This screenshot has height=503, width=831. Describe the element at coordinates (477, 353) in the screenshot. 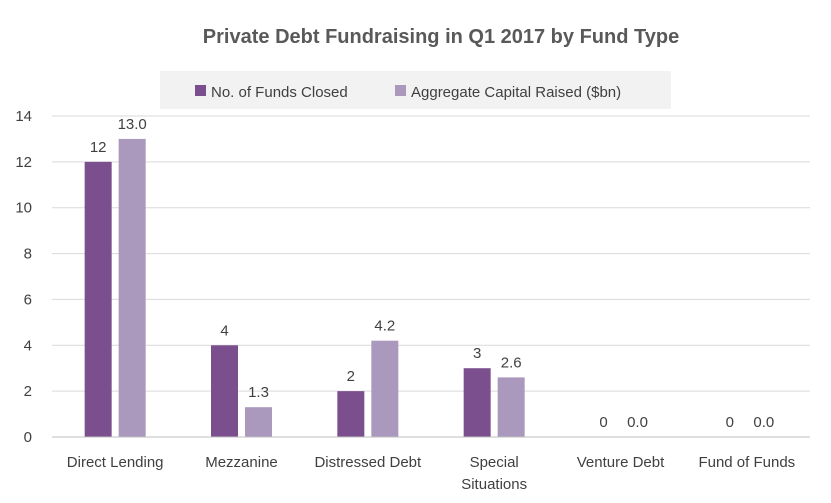

I see `data-label: 3` at that location.